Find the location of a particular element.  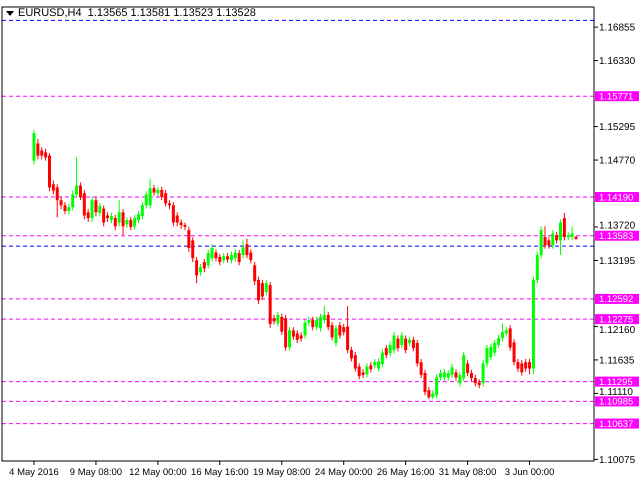

ref-line-label: 1.13583 is located at coordinates (616, 236).